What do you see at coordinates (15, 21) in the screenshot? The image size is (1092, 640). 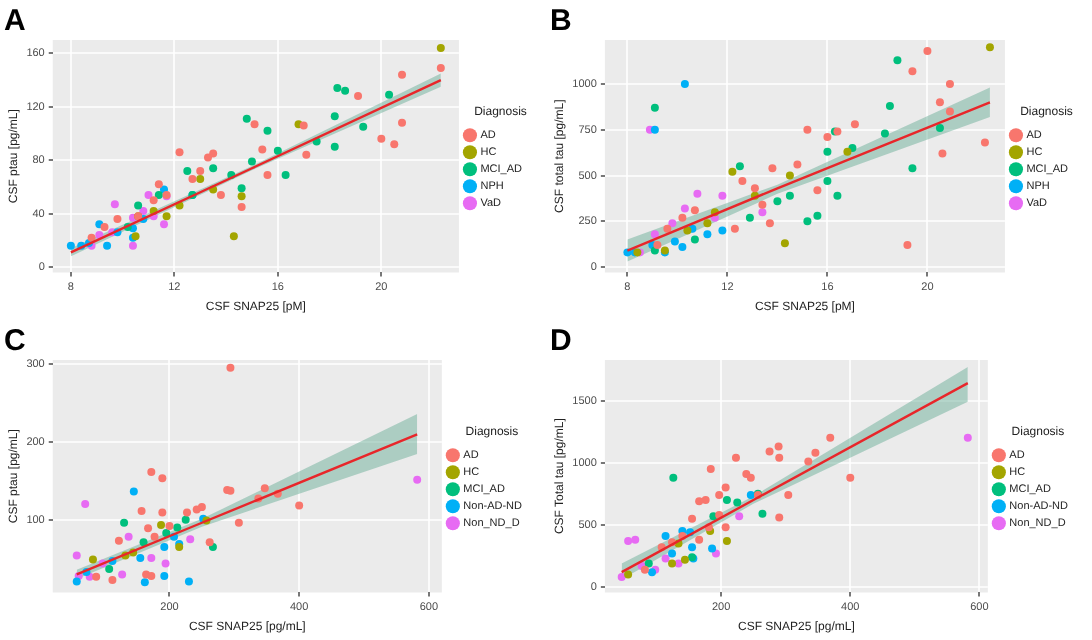 I see `chart-title: A` at bounding box center [15, 21].